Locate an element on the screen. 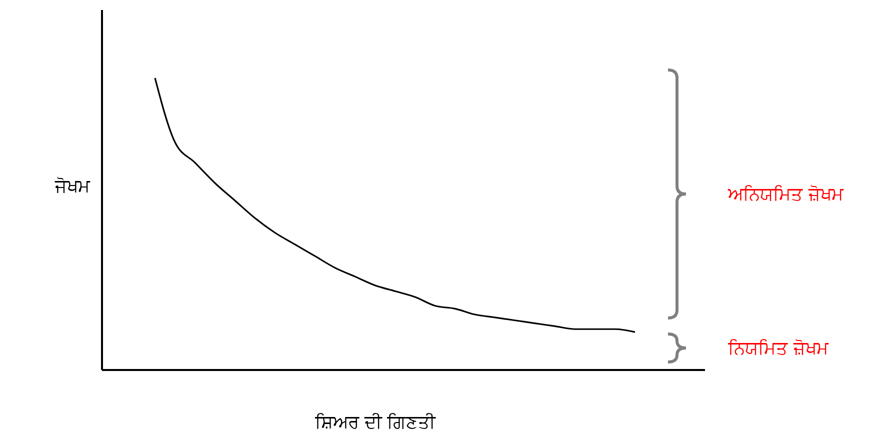 Image resolution: width=869 pixels, height=433 pixels. x-axis-title: ਸ਼ਿਅਰ ਦੀ ਗਿਣਤੀ is located at coordinates (375, 422).